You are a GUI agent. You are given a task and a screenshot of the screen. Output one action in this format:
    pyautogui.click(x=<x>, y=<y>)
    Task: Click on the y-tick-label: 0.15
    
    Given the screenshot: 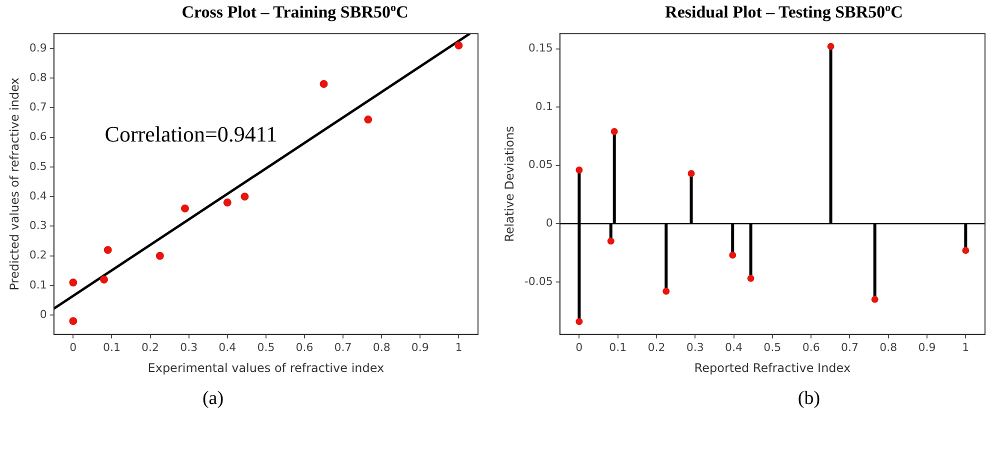 What is the action you would take?
    pyautogui.click(x=540, y=48)
    